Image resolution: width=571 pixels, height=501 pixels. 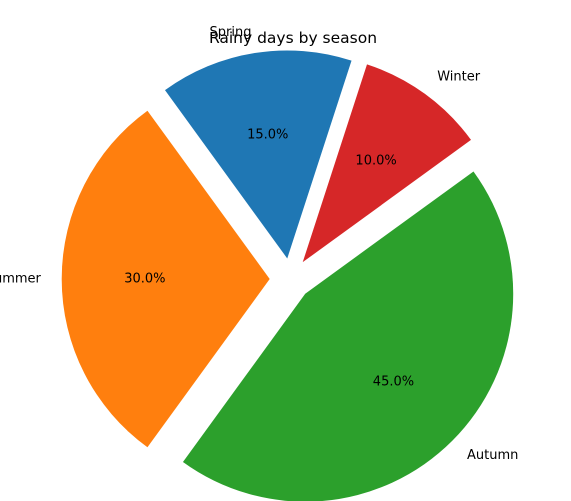 I want to click on chart-title: Rainy days by season, so click(x=293, y=38).